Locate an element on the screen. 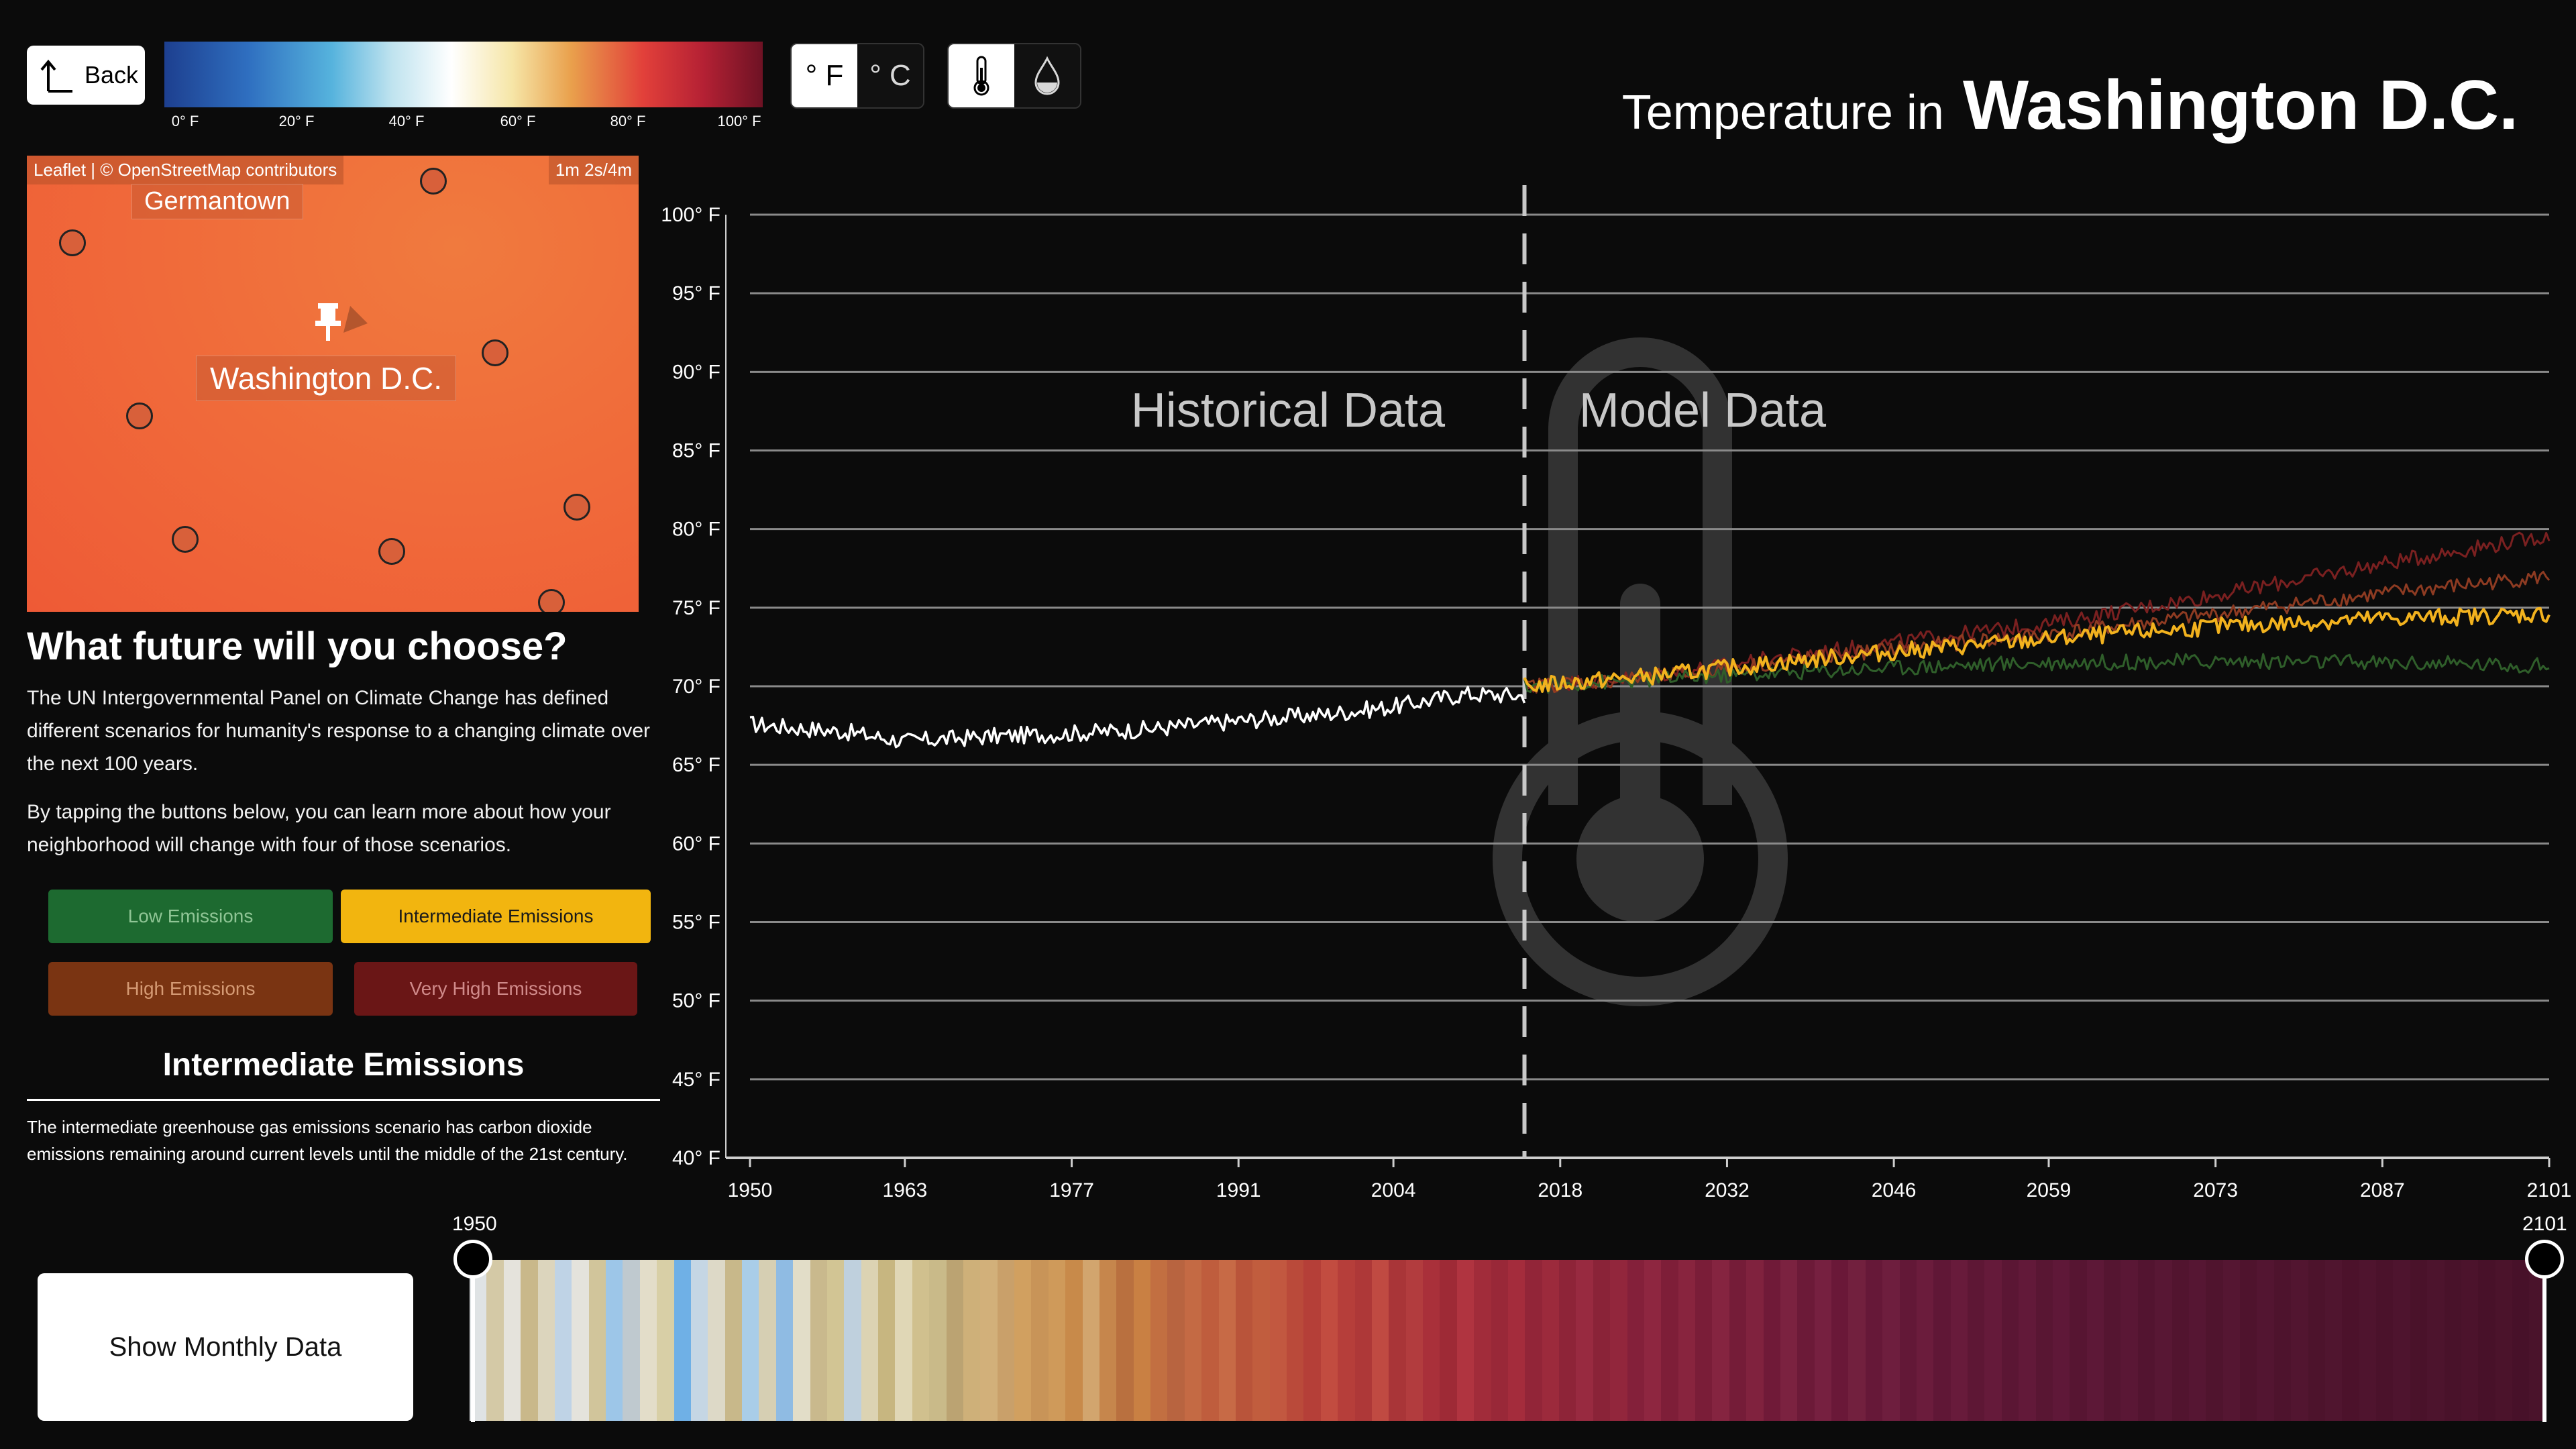  x-tick-label: 2087 is located at coordinates (2382, 1190).